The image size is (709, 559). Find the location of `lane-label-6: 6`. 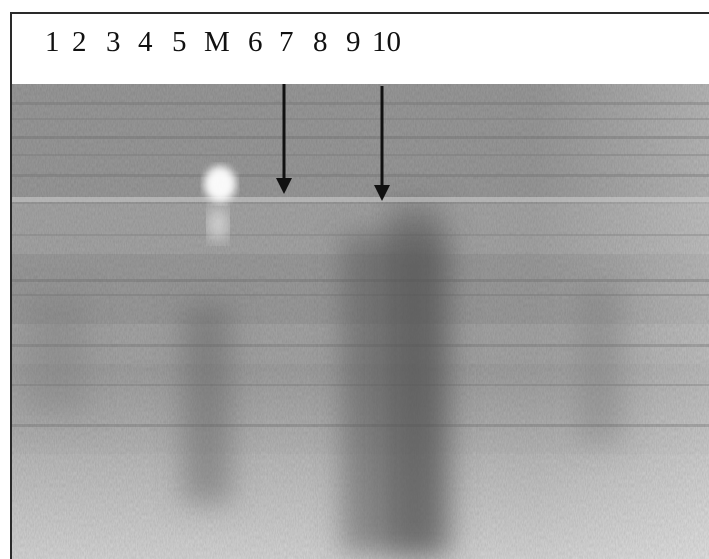

lane-label-6: 6 is located at coordinates (255, 42).